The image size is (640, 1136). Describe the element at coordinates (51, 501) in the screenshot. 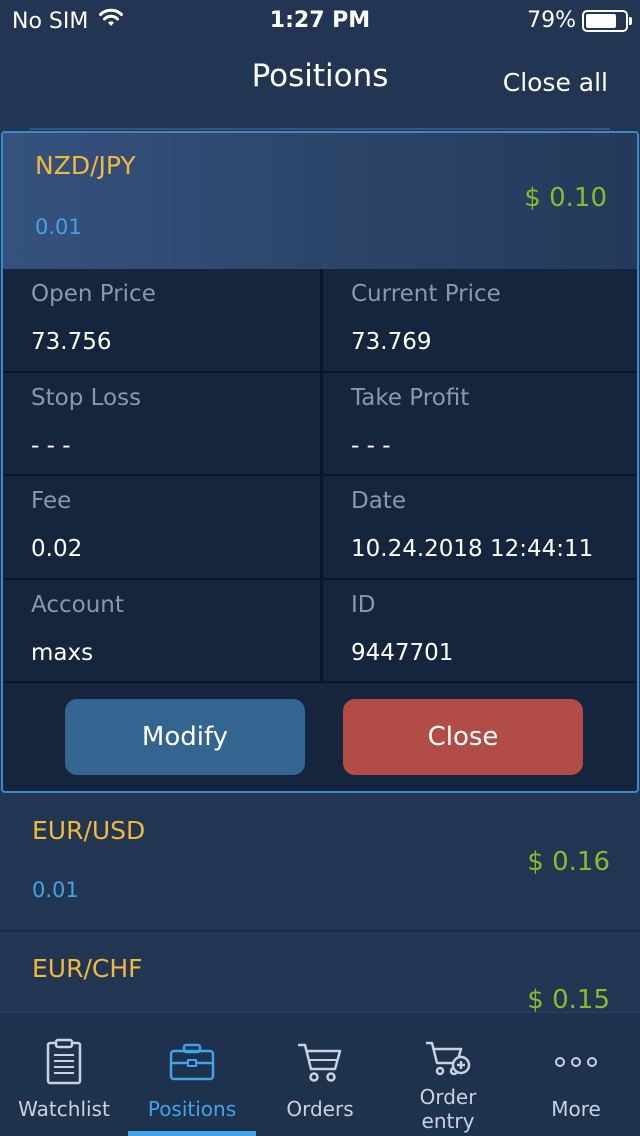

I see `detail-label: Fee` at that location.